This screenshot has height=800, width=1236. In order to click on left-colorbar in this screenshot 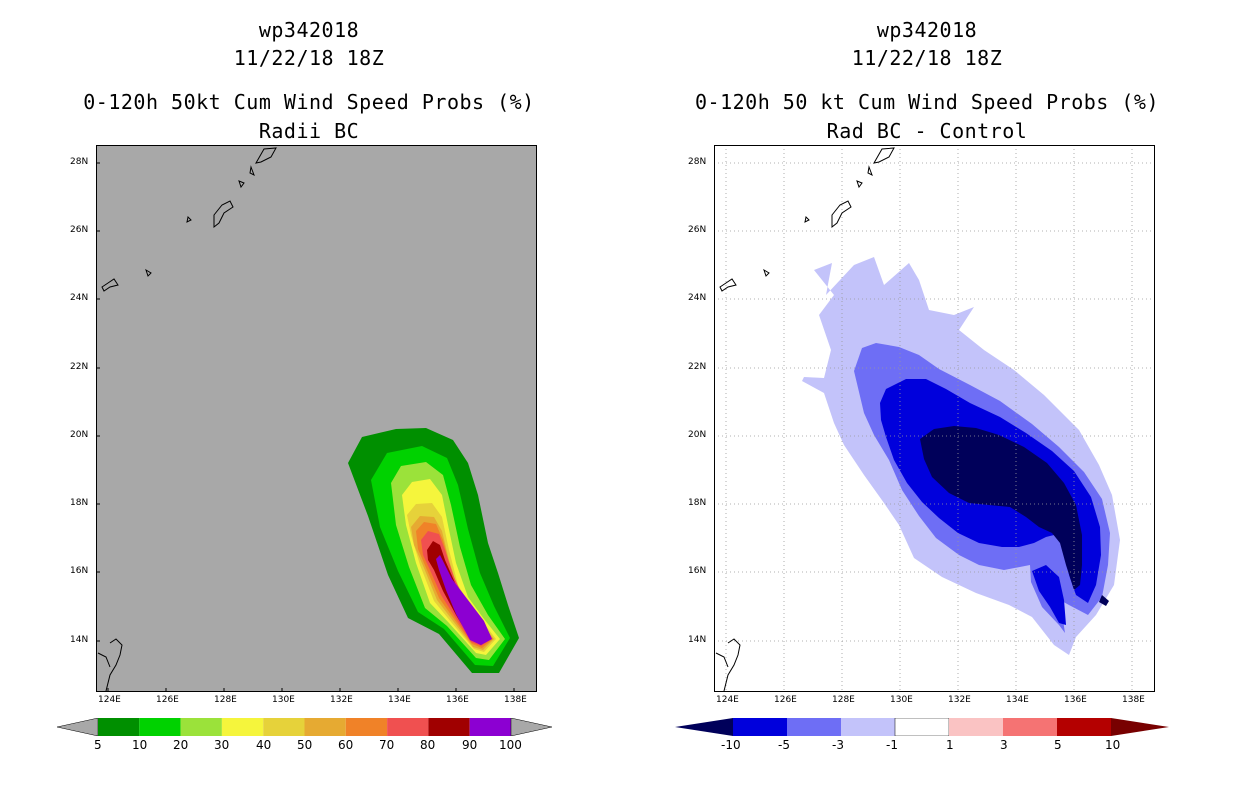, I will do `click(305, 727)`.